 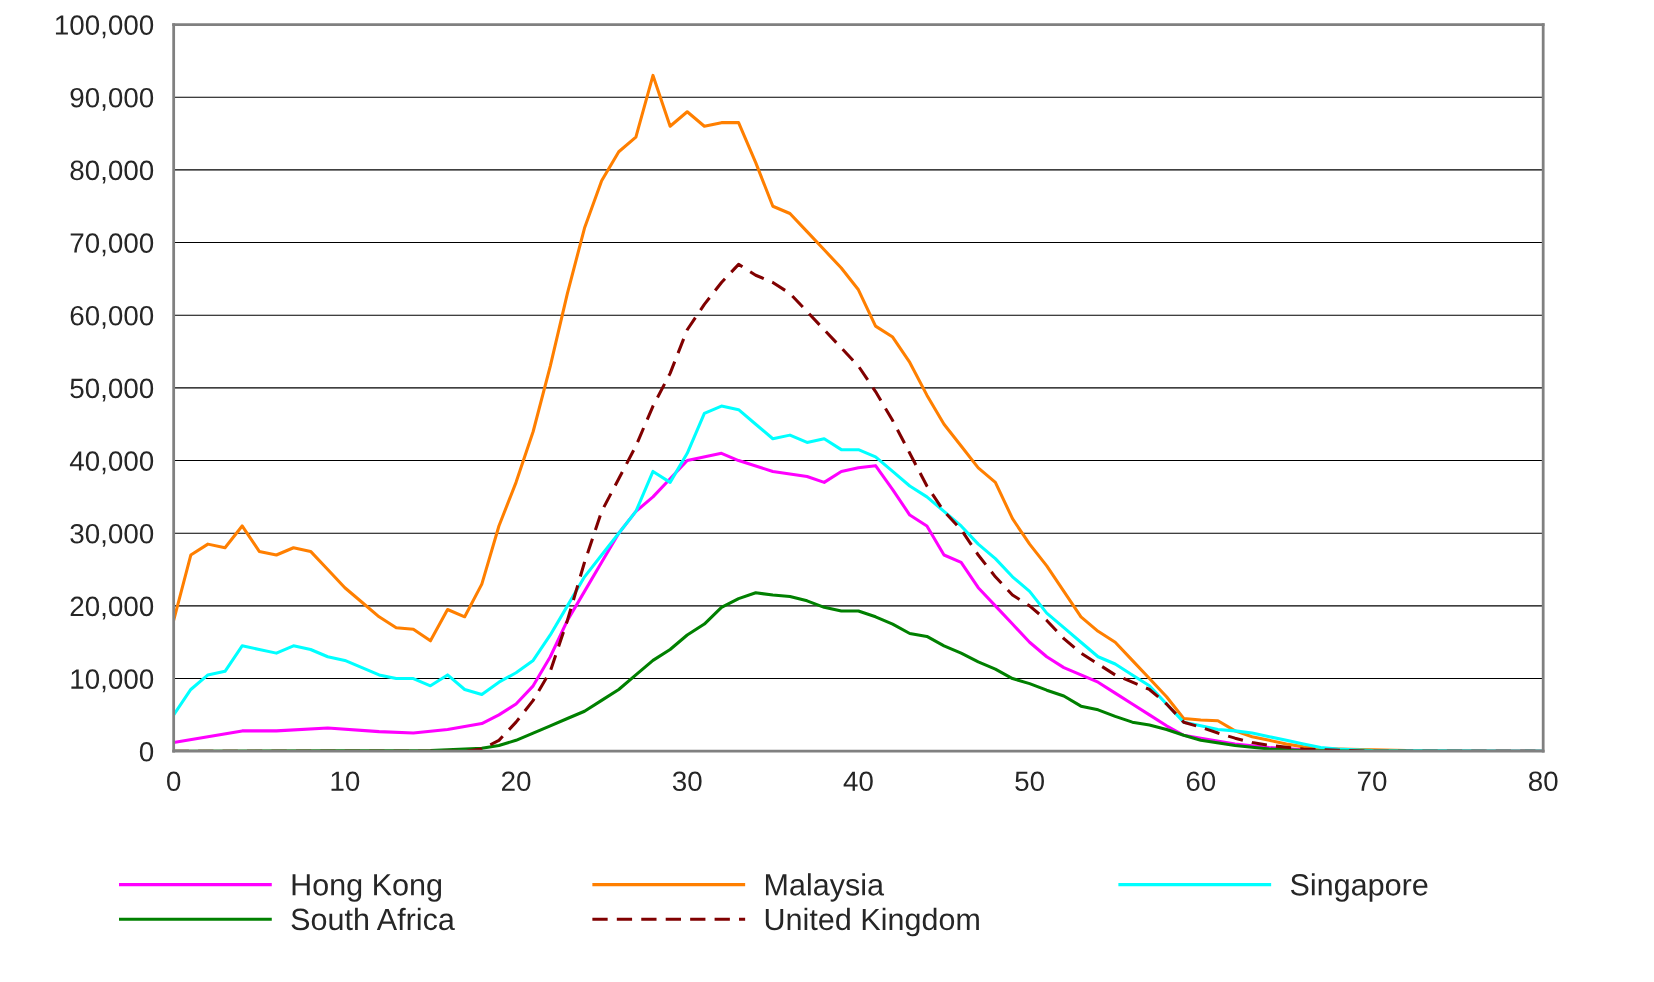 What do you see at coordinates (112, 317) in the screenshot?
I see `y-tick-label: 60,000` at bounding box center [112, 317].